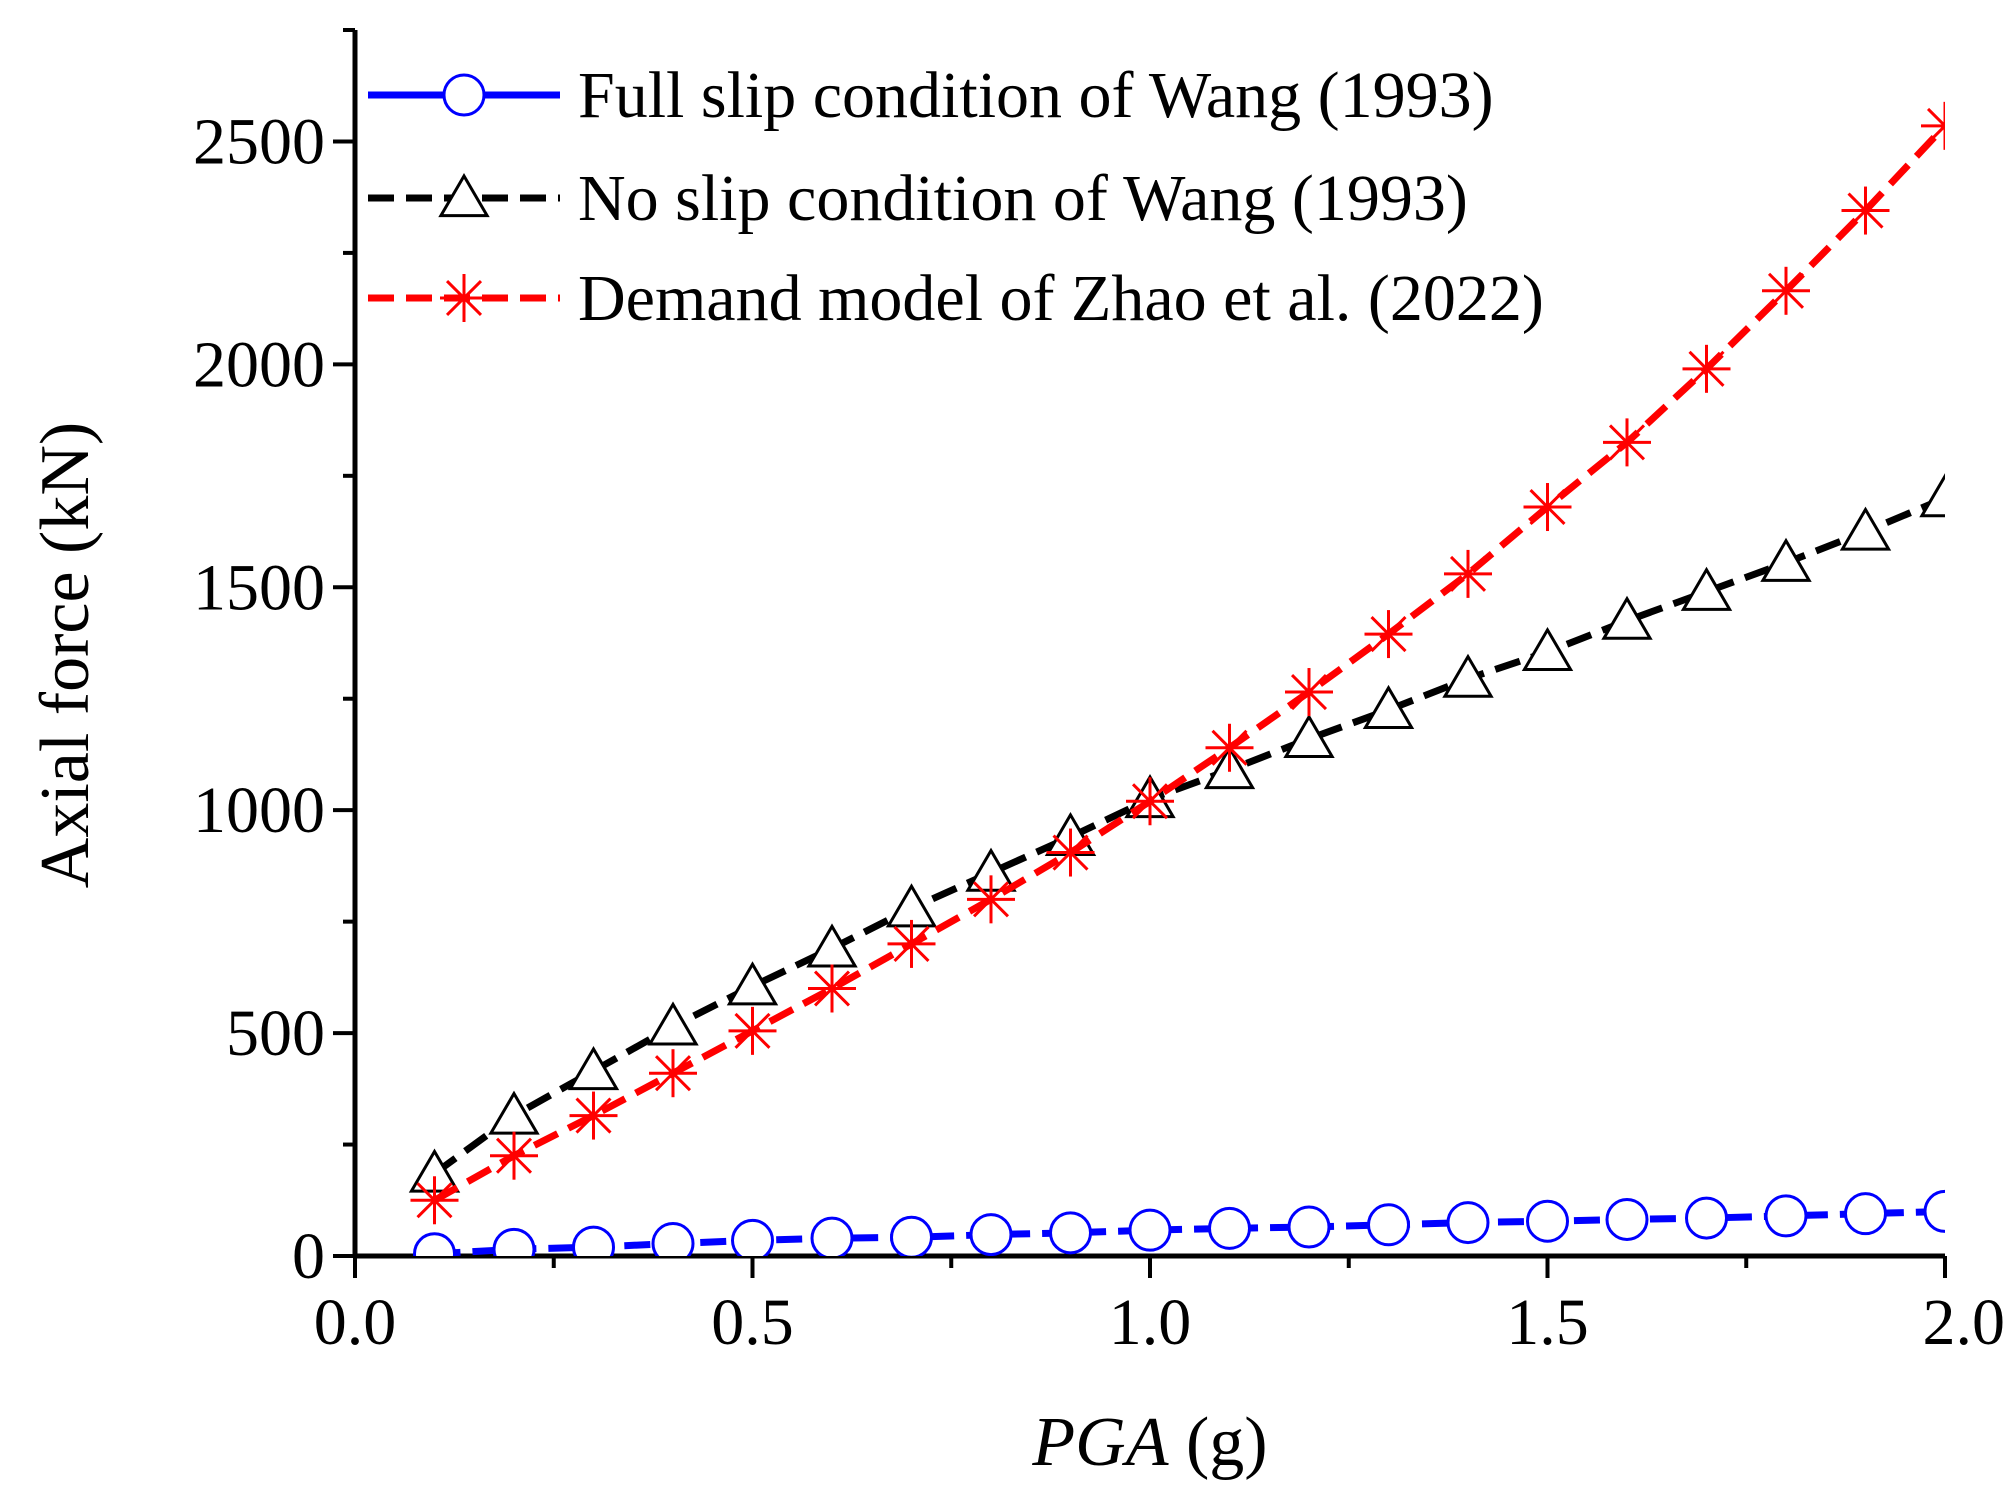 The image size is (2013, 1498). I want to click on y-tick-label: 2500, so click(259, 141).